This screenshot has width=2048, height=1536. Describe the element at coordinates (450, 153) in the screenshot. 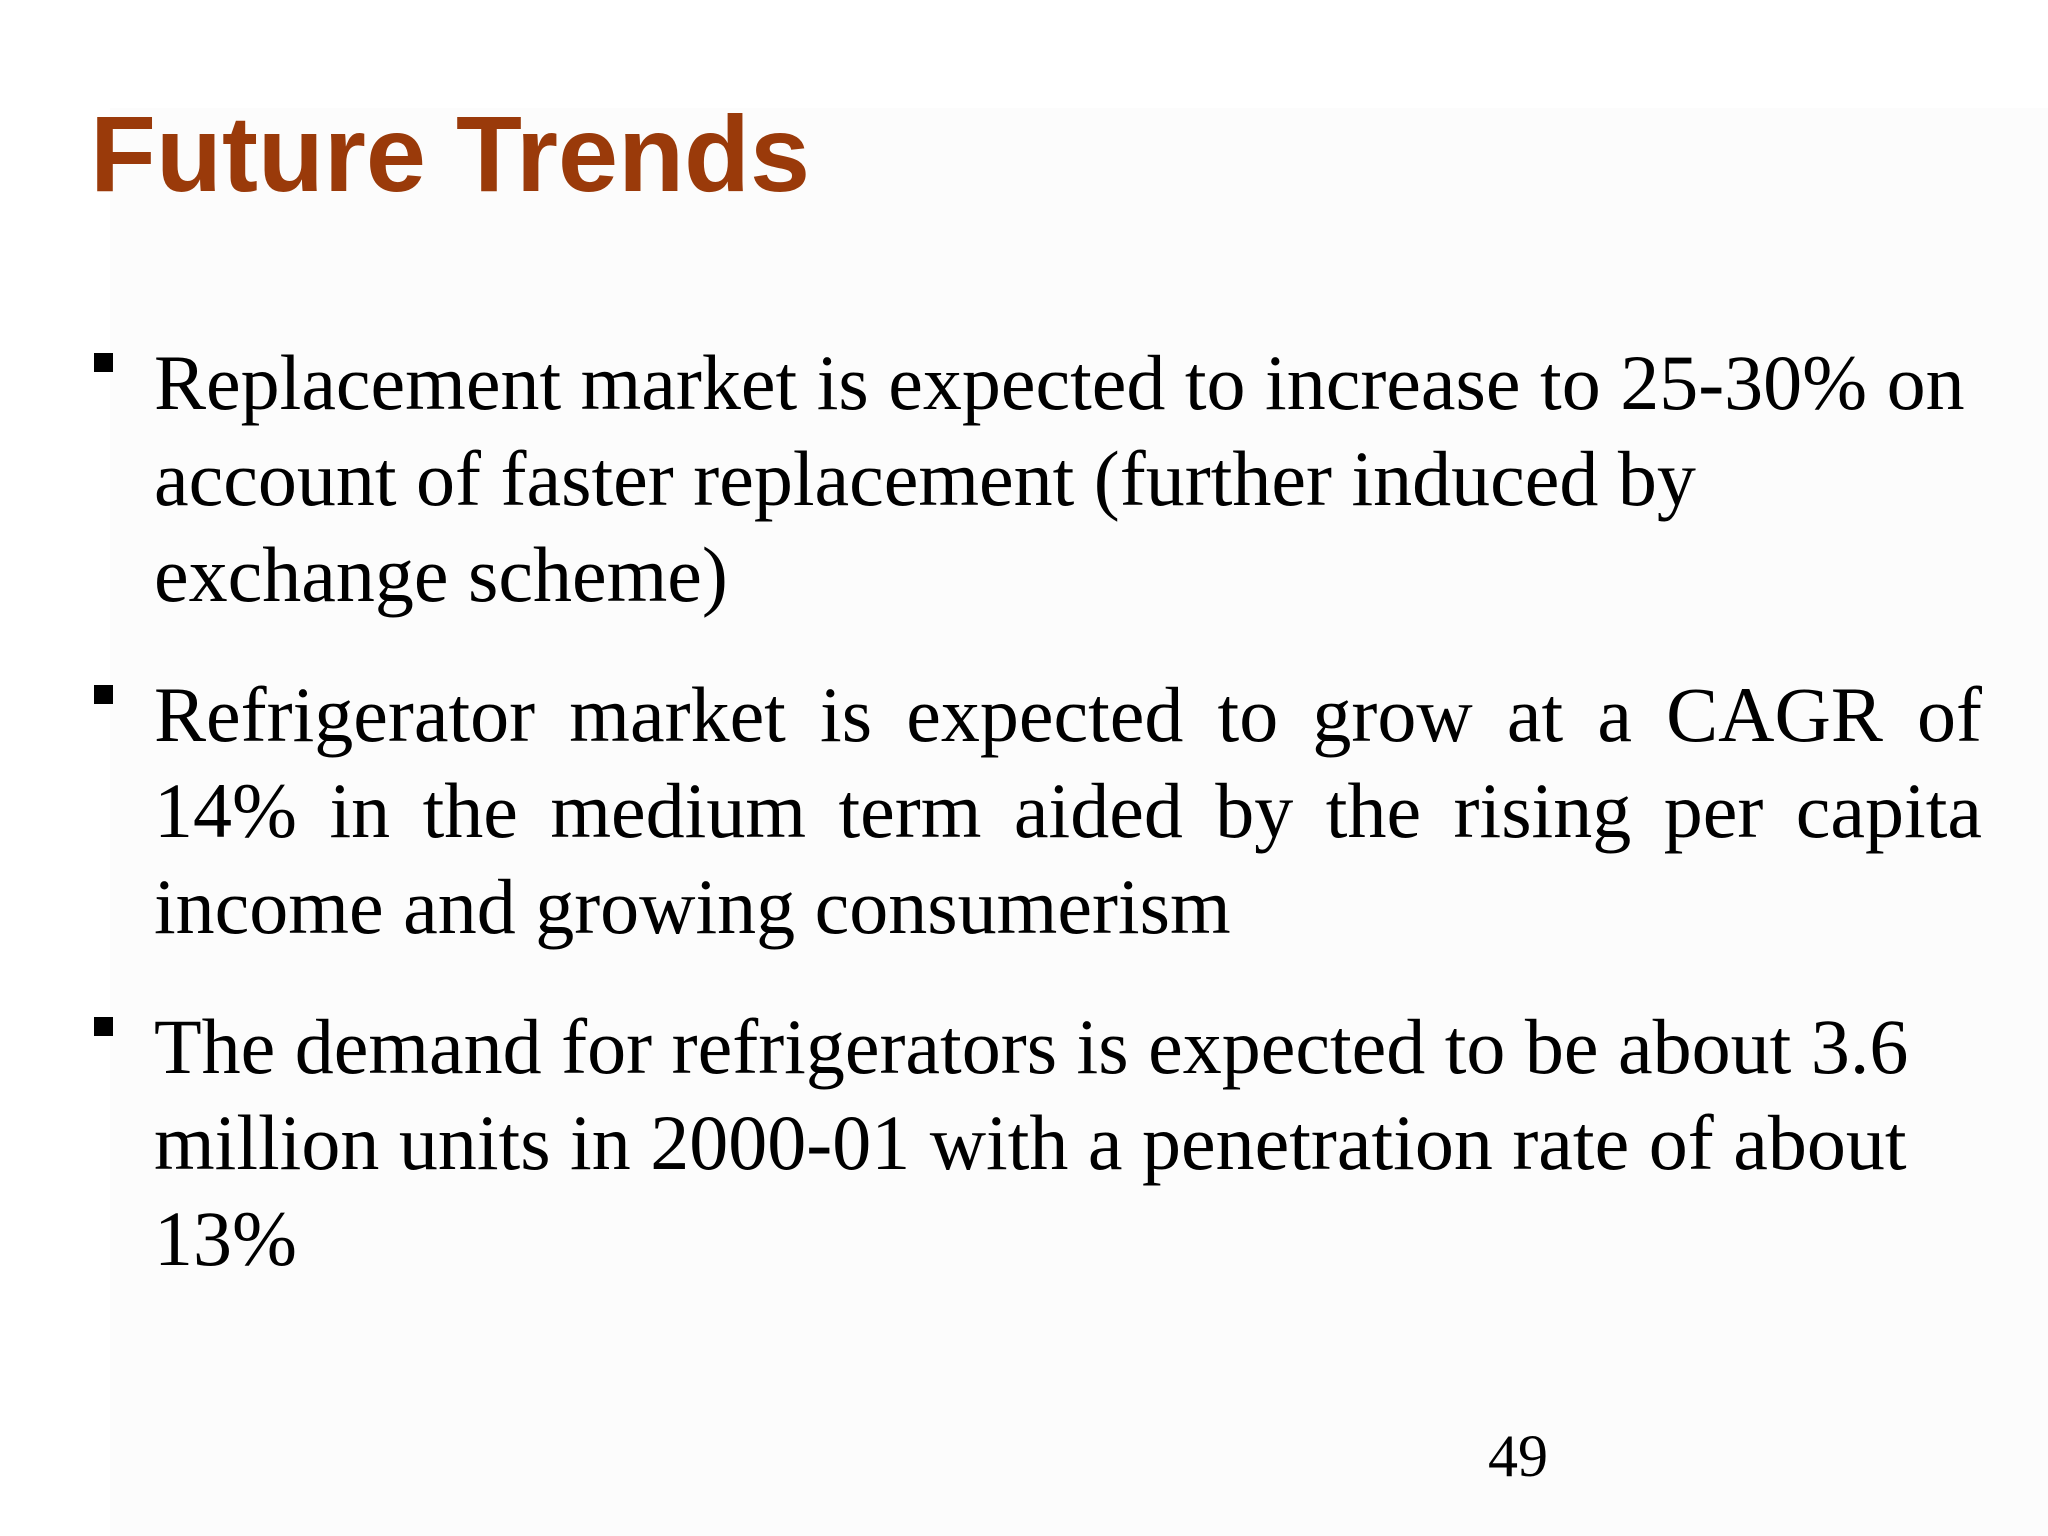

I see `slide-title: Future Trends` at that location.